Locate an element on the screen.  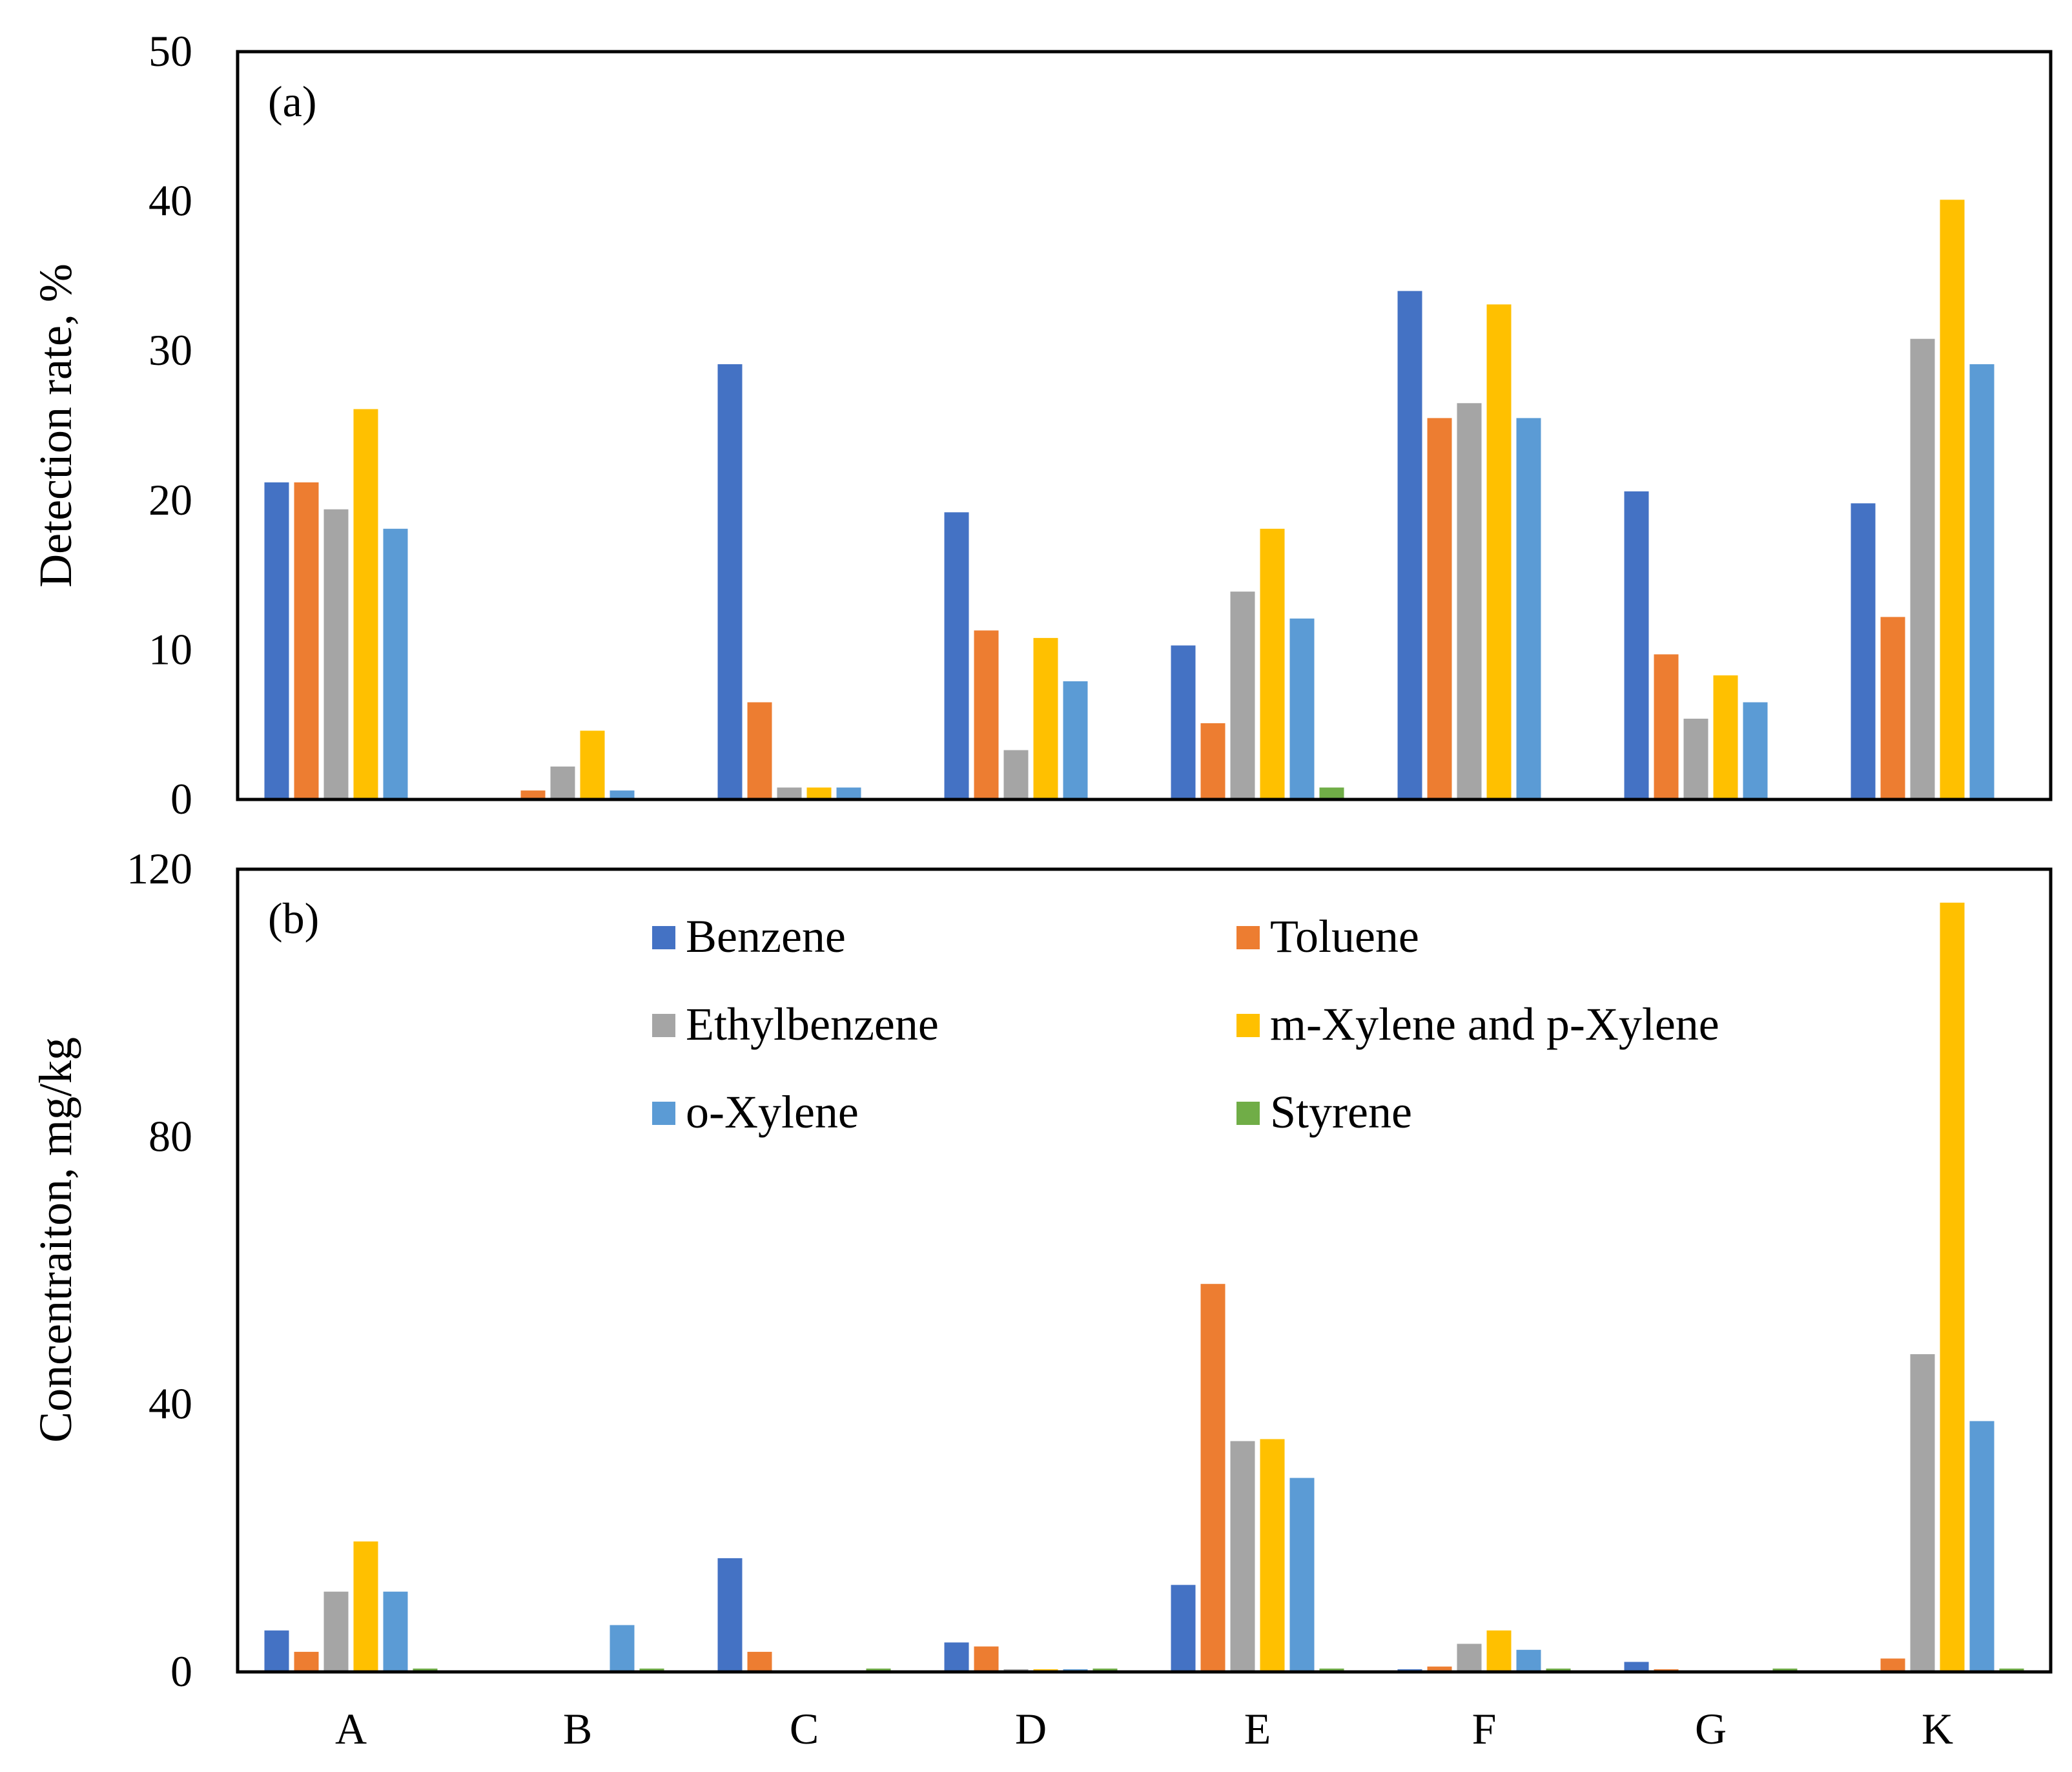
bar-a-F-toluene is located at coordinates (1440, 609).